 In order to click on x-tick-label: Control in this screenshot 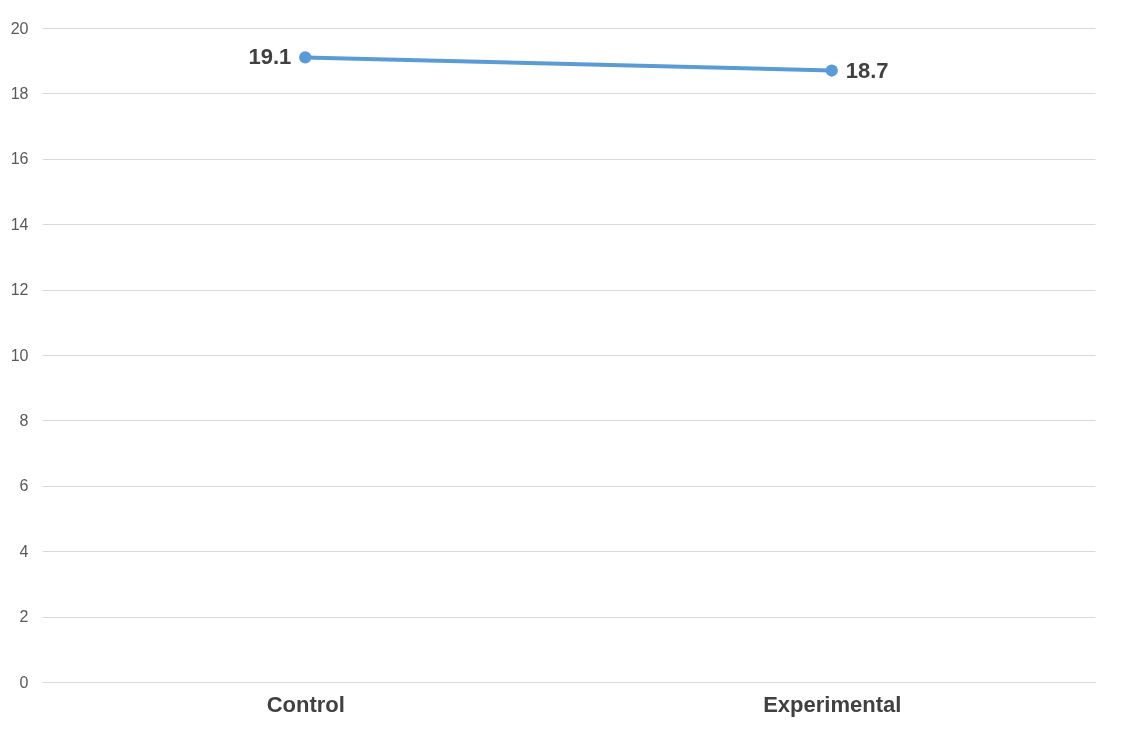, I will do `click(305, 704)`.